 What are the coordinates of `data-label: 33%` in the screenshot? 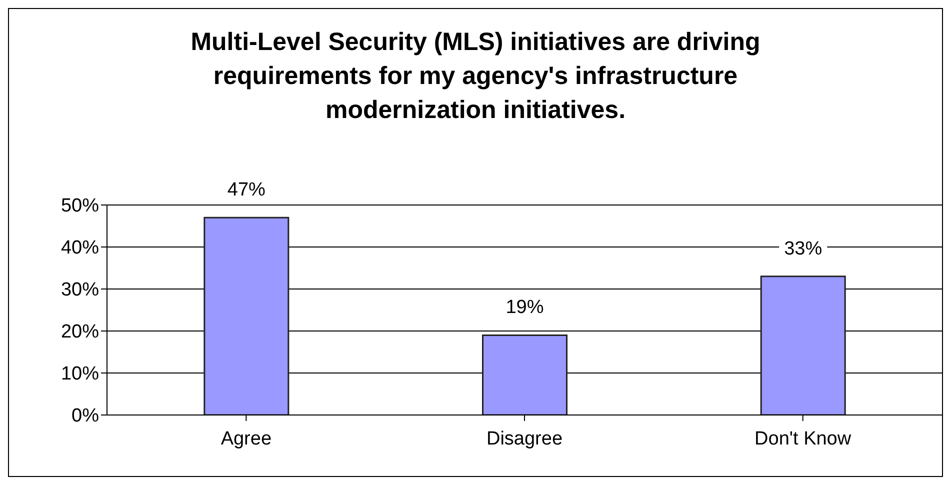 It's located at (803, 249).